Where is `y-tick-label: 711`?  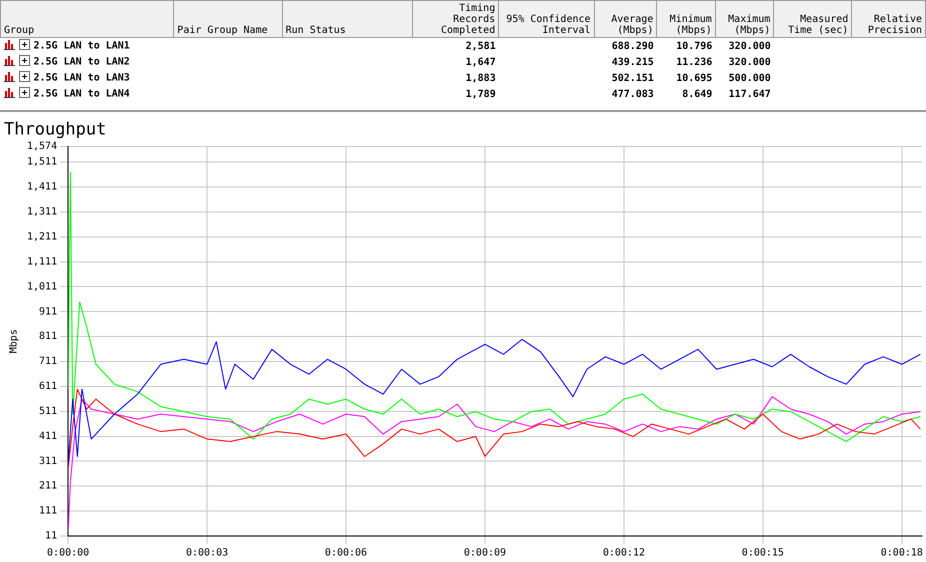
y-tick-label: 711 is located at coordinates (48, 362).